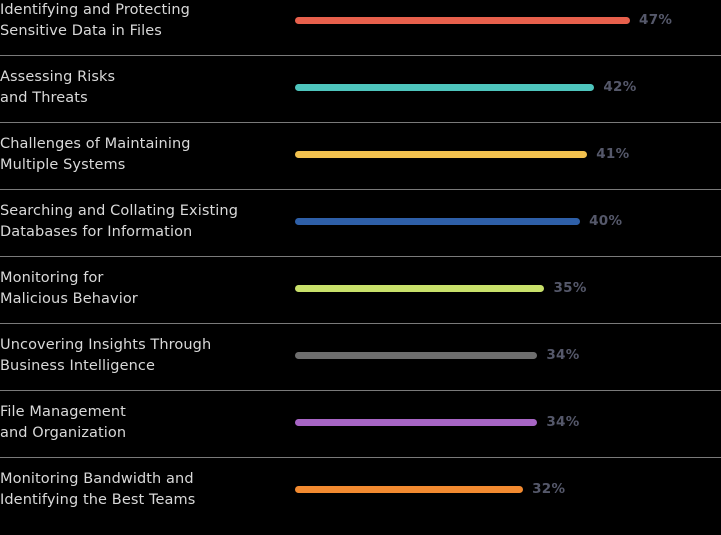 The width and height of the screenshot is (721, 535). Describe the element at coordinates (140, 289) in the screenshot. I see `category-label: Monitoring for Malicious Behavior` at that location.